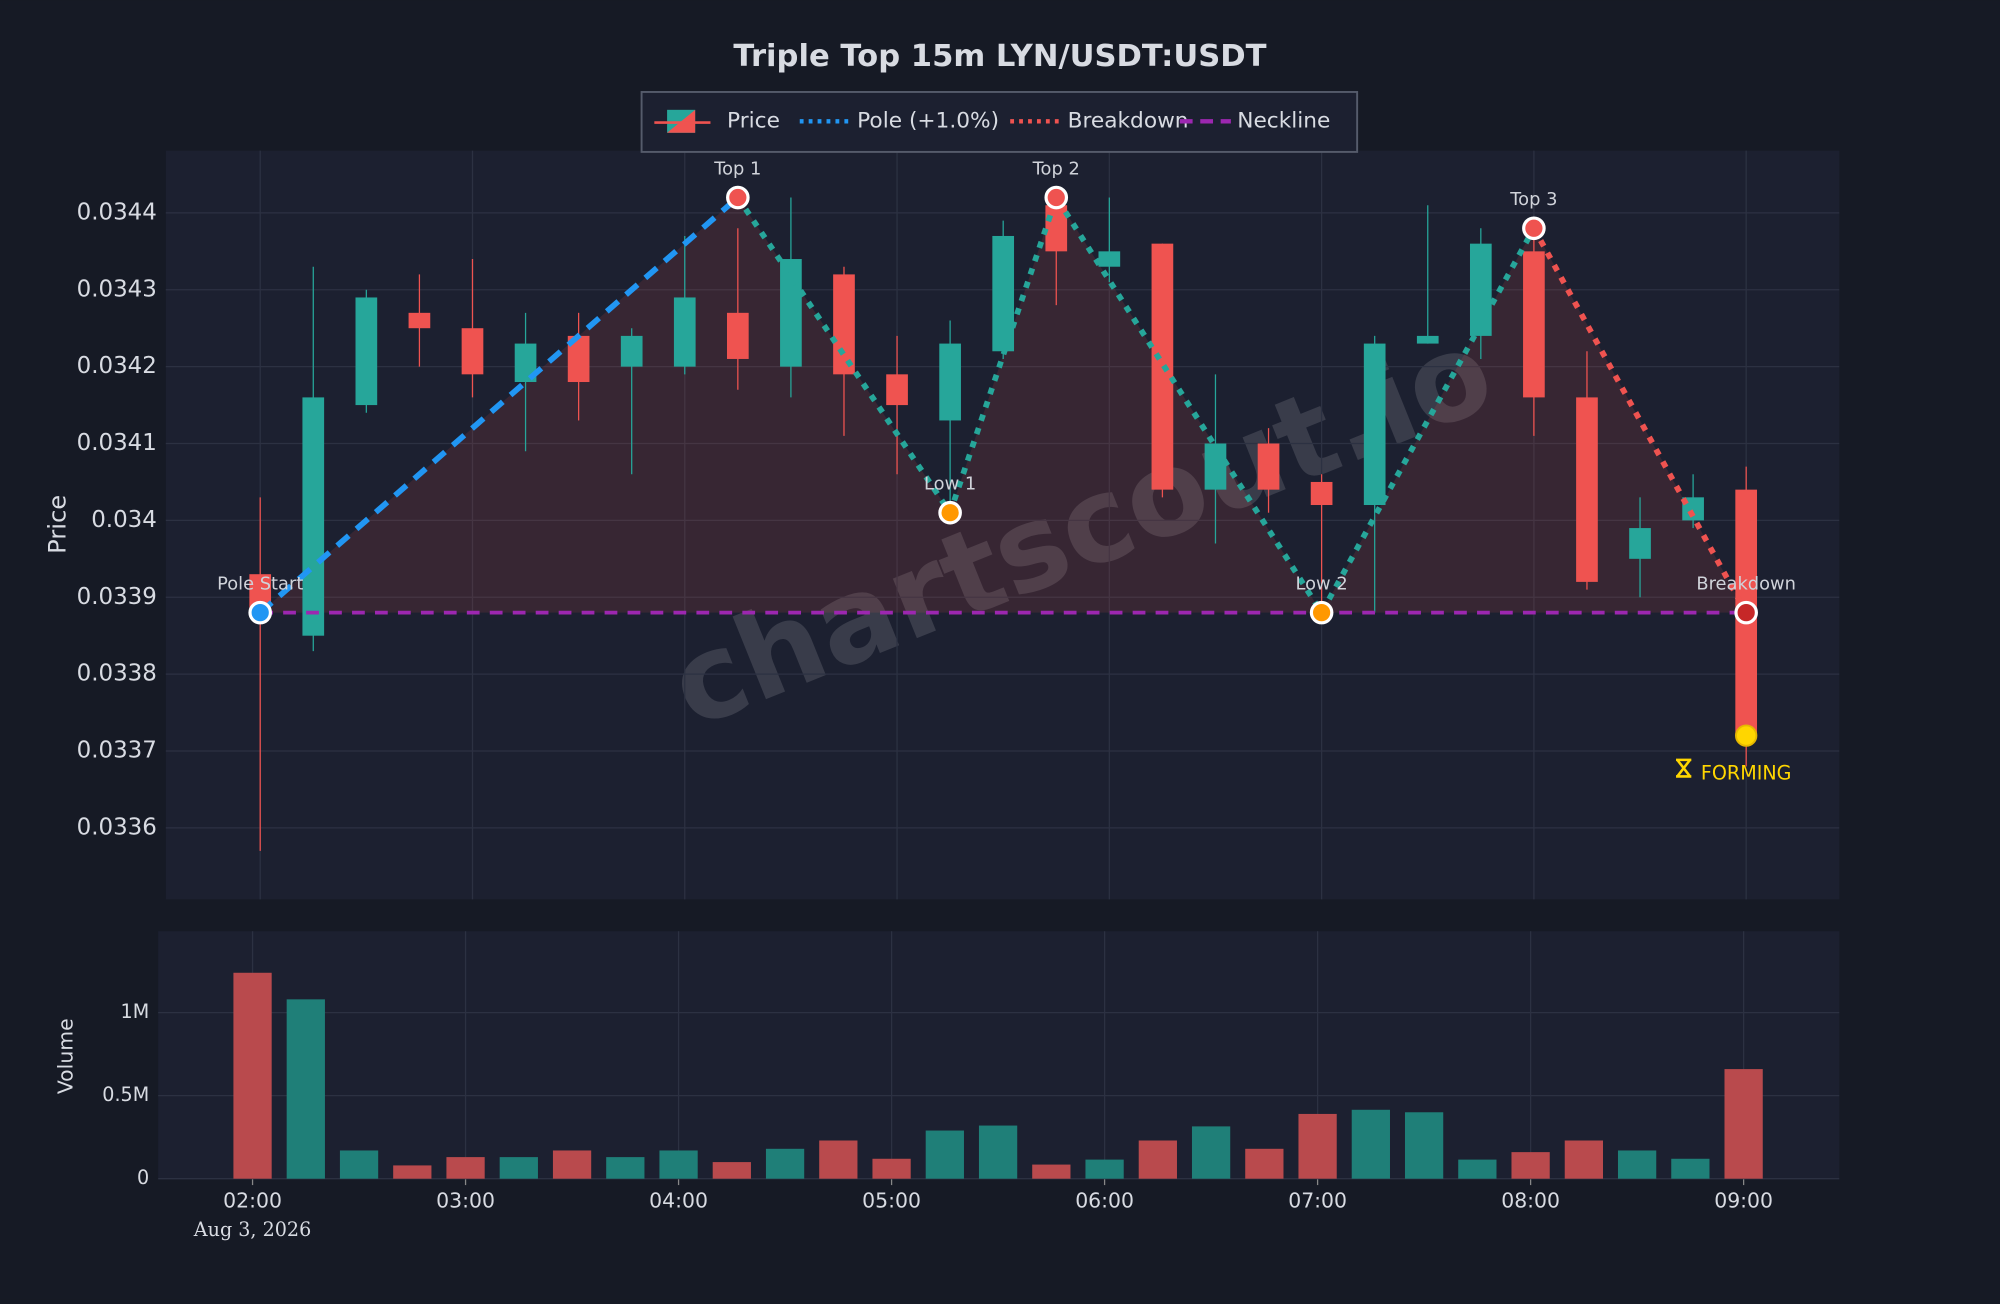 The width and height of the screenshot is (2000, 1304). Describe the element at coordinates (117, 289) in the screenshot. I see `y-tick-label: 0.0343` at that location.